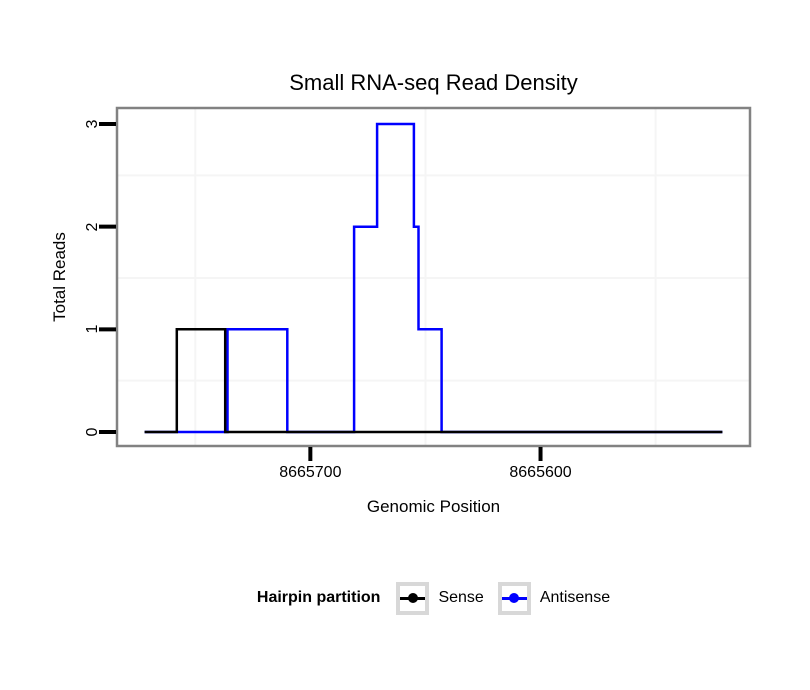 This screenshot has width=810, height=690. Describe the element at coordinates (318, 597) in the screenshot. I see `legend-title: Hairpin partition` at that location.